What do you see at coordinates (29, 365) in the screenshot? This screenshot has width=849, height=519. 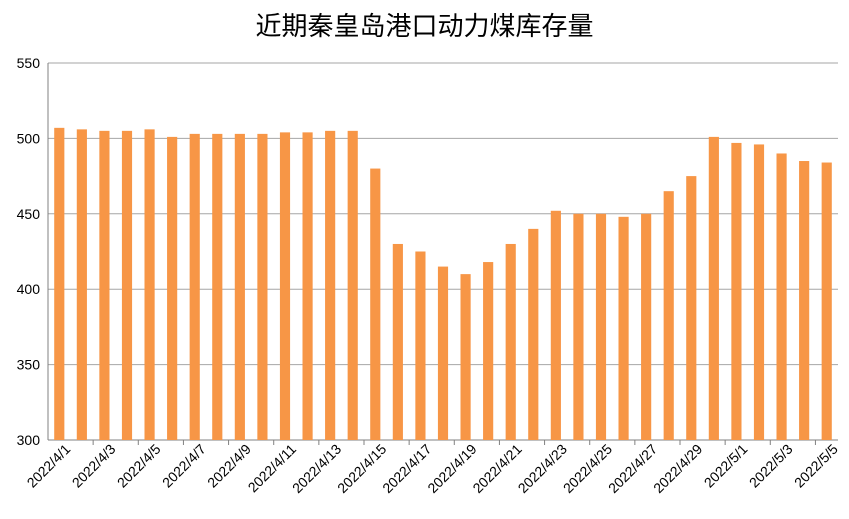 I see `y-tick-label: 350` at bounding box center [29, 365].